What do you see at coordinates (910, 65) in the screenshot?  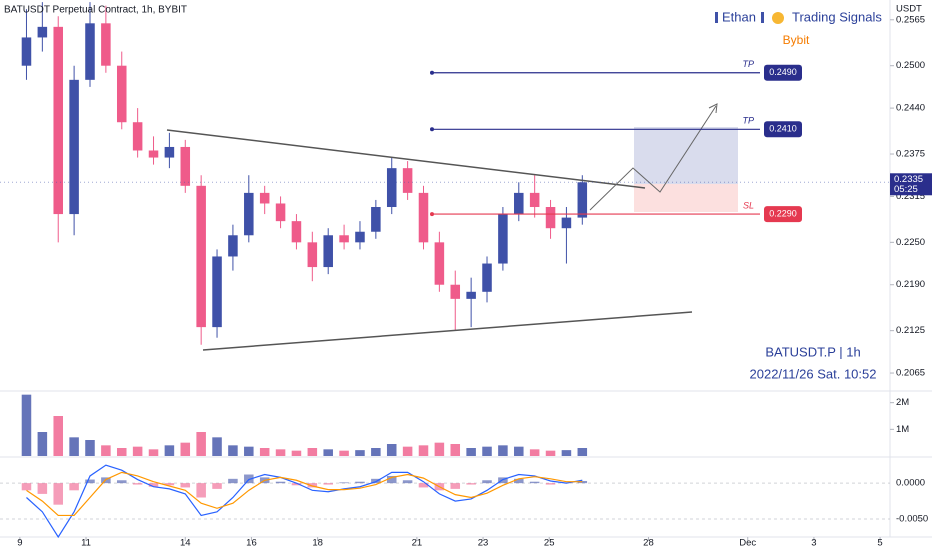 I see `y-tick-label: 0.2500` at bounding box center [910, 65].